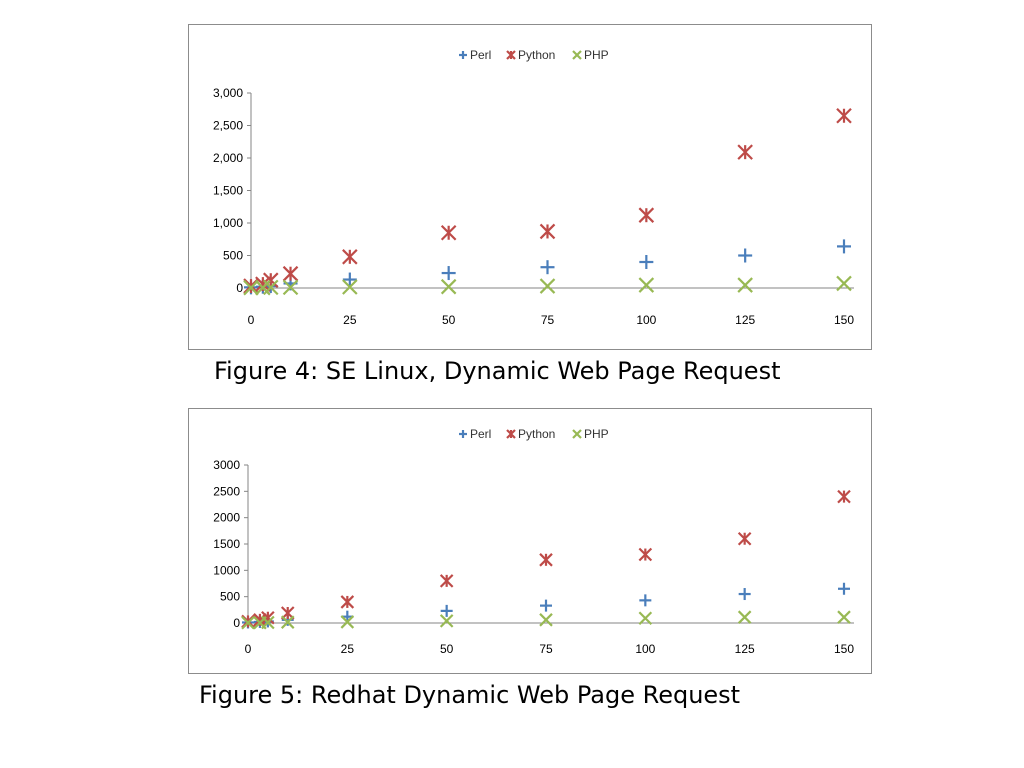 The height and width of the screenshot is (768, 1024). I want to click on y-tick-label: 2500, so click(226, 491).